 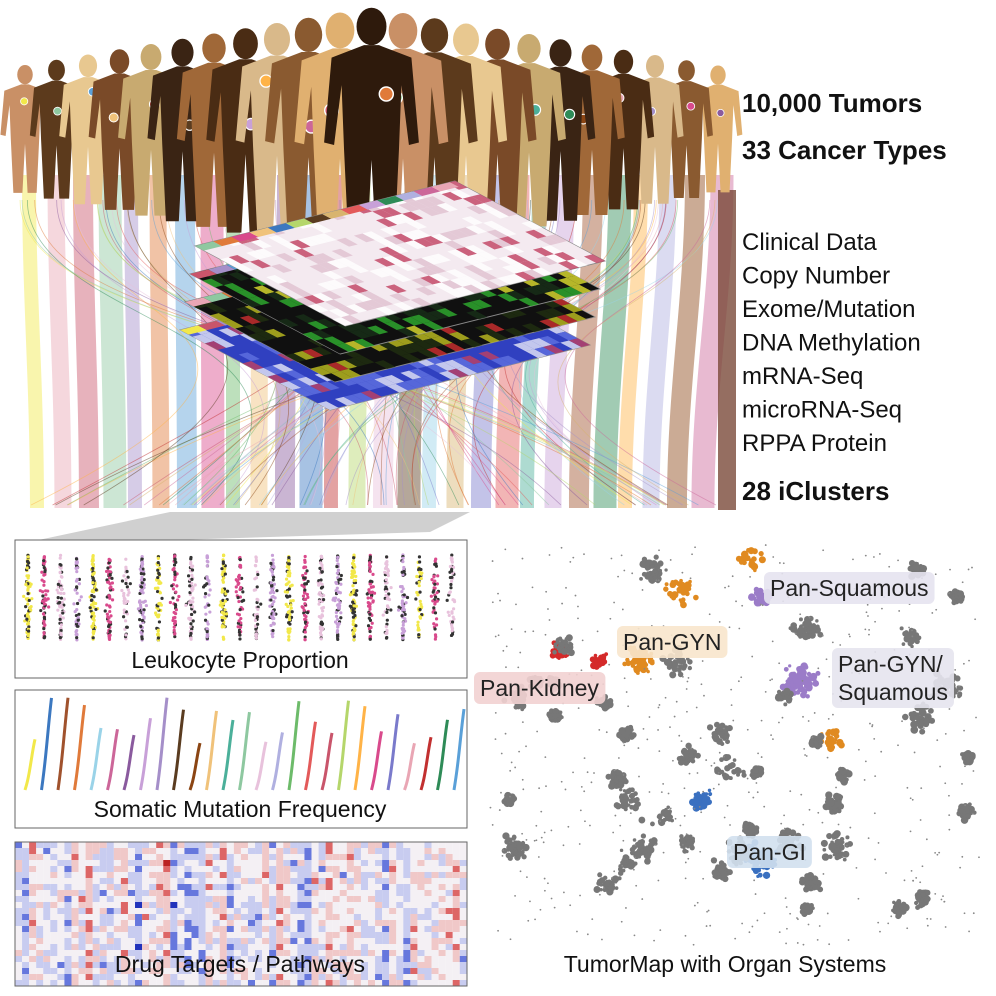 What do you see at coordinates (244, 751) in the screenshot?
I see `mutation-curve` at bounding box center [244, 751].